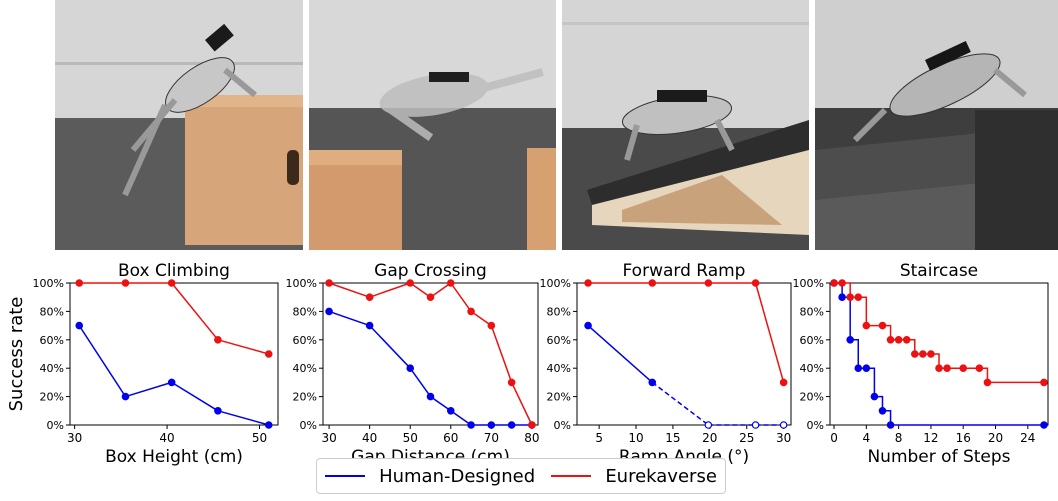  What do you see at coordinates (491, 438) in the screenshot?
I see `x-tick-label: 70` at bounding box center [491, 438].